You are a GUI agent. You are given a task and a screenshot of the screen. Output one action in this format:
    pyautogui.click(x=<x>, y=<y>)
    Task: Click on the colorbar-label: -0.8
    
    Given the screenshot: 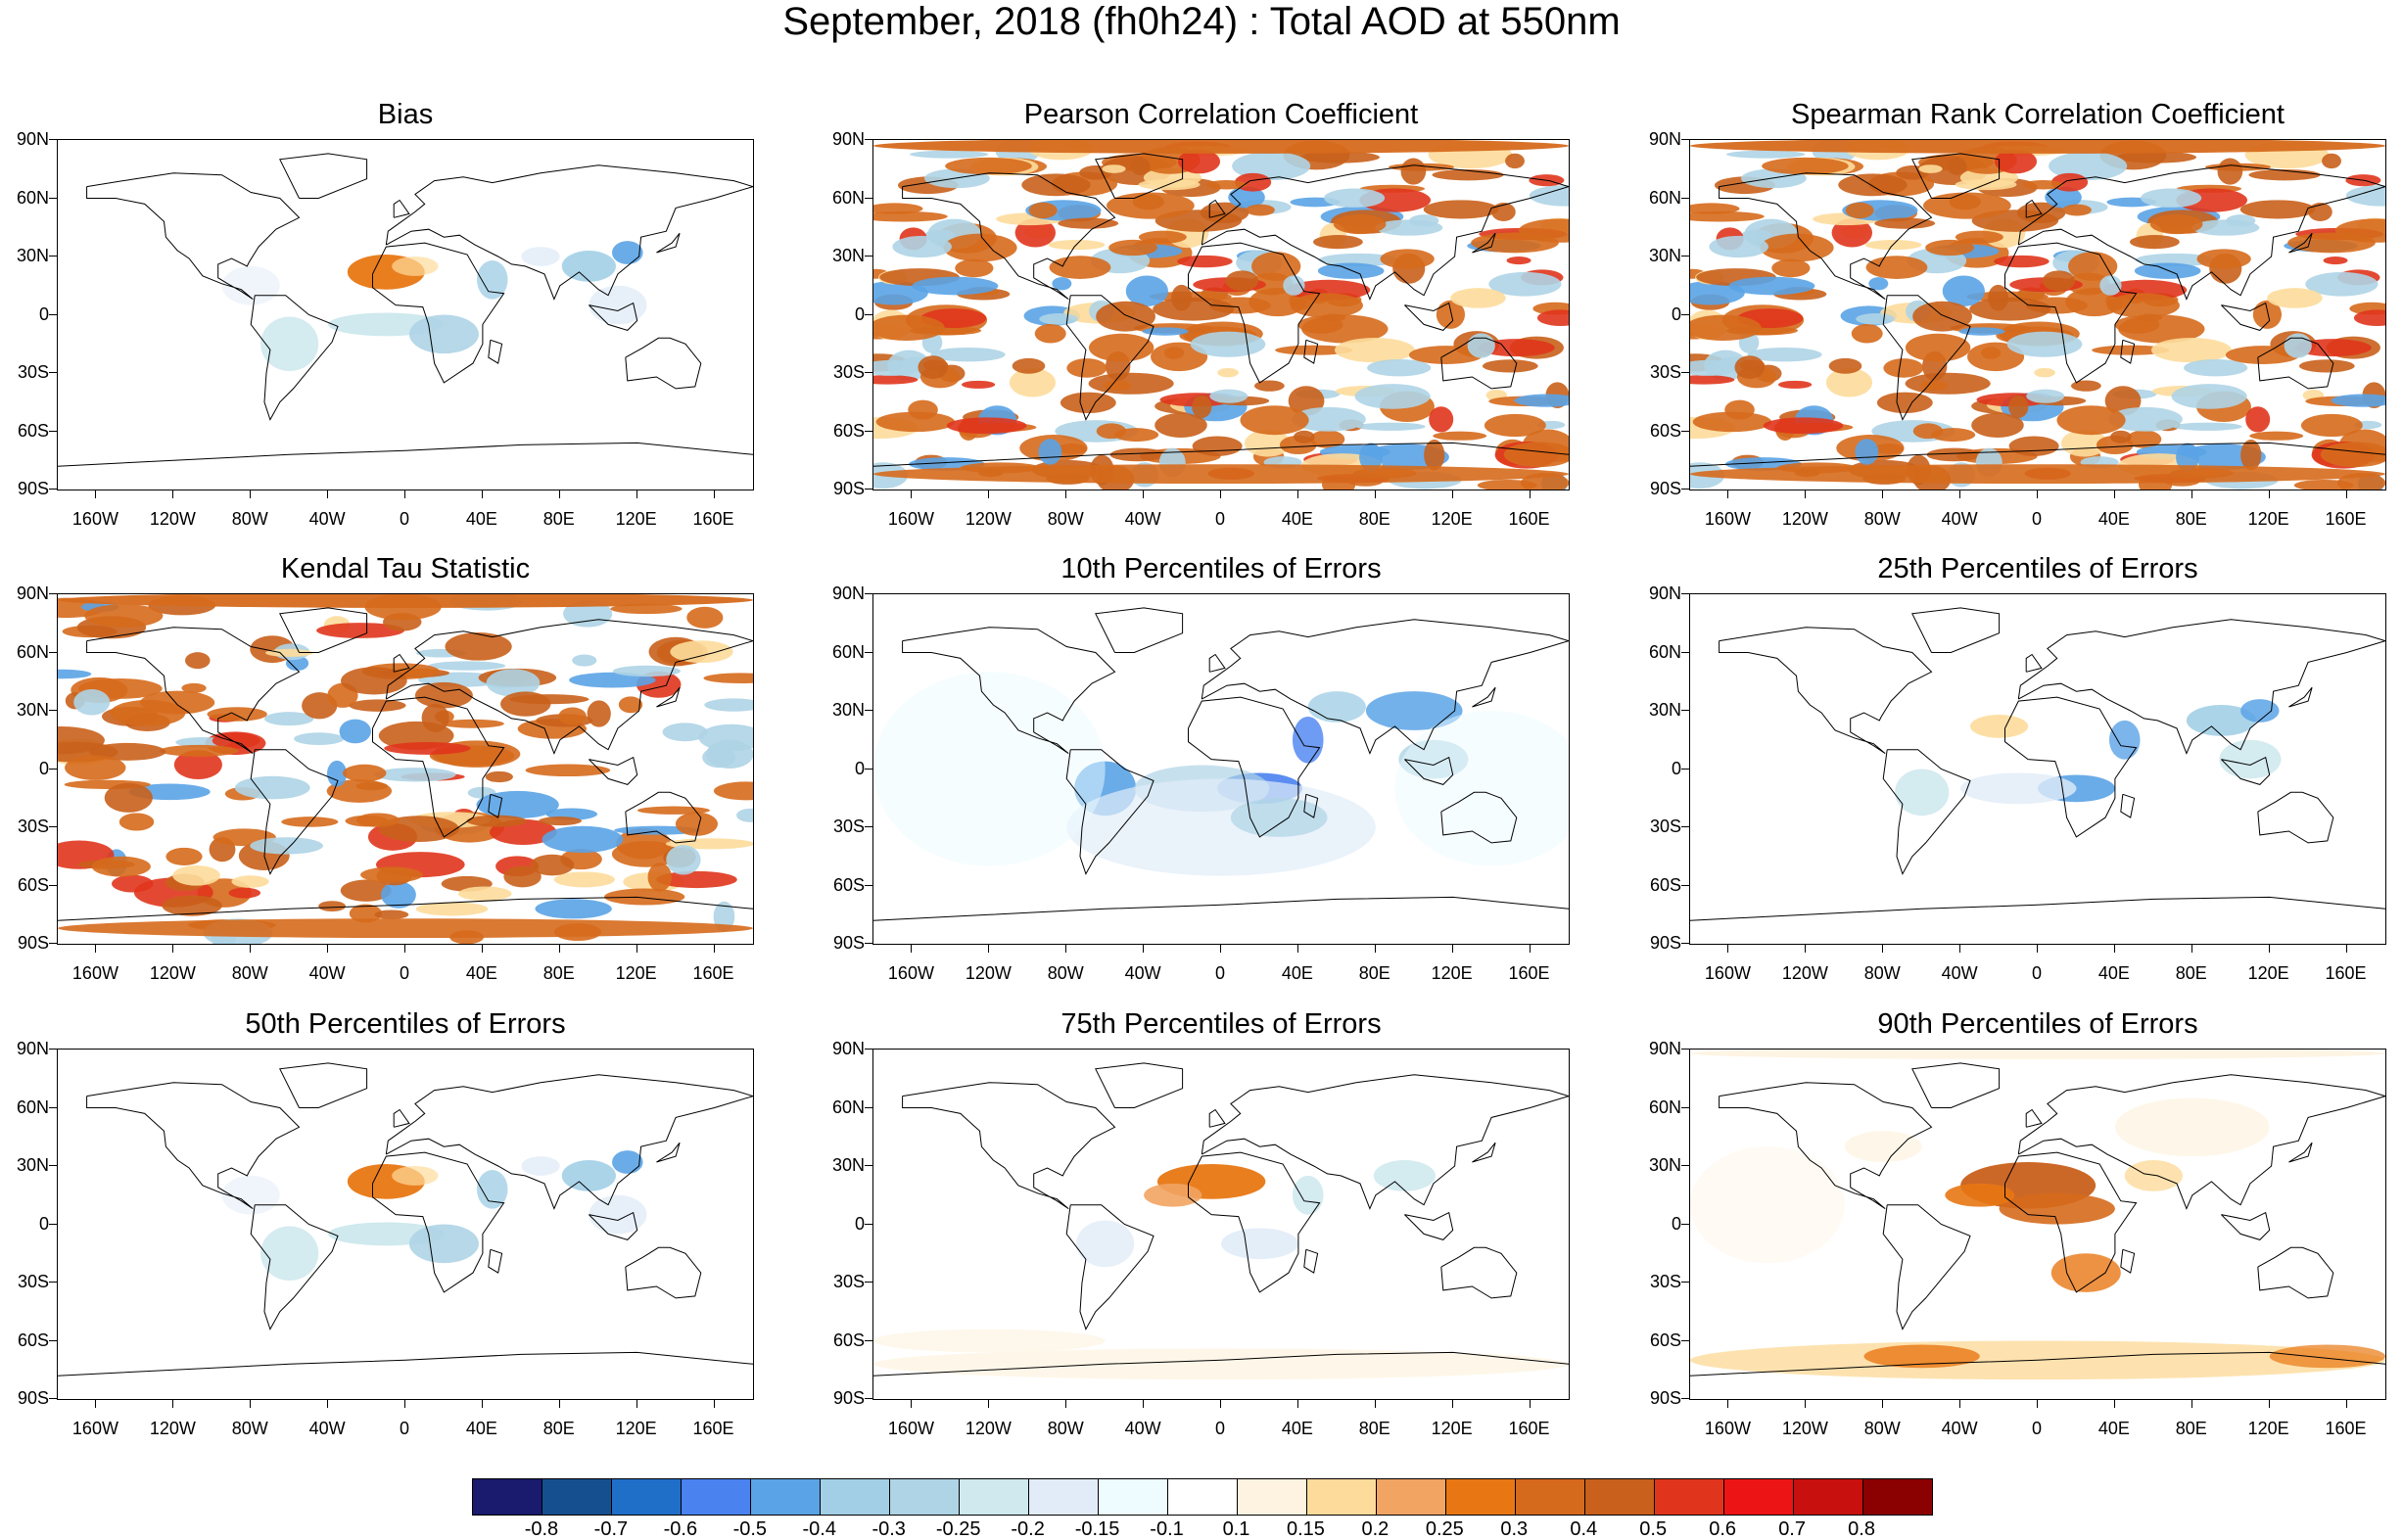 What is the action you would take?
    pyautogui.click(x=541, y=1529)
    